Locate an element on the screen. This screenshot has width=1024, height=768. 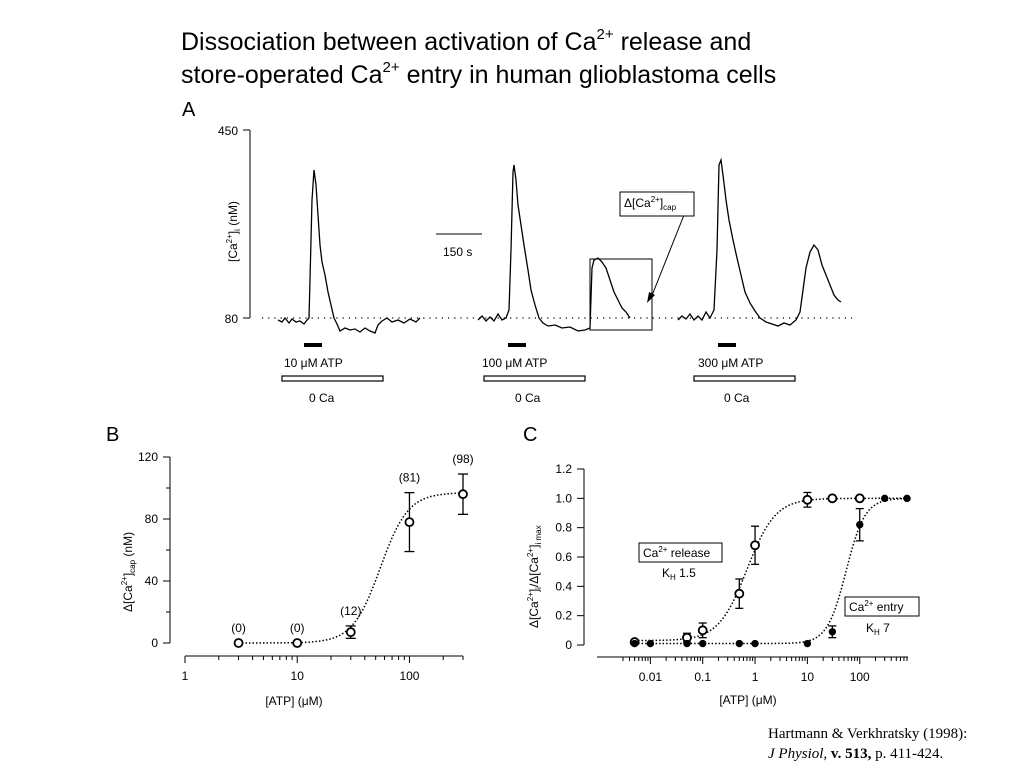
panel-c-x-tick-label: 100 is located at coordinates (860, 677).